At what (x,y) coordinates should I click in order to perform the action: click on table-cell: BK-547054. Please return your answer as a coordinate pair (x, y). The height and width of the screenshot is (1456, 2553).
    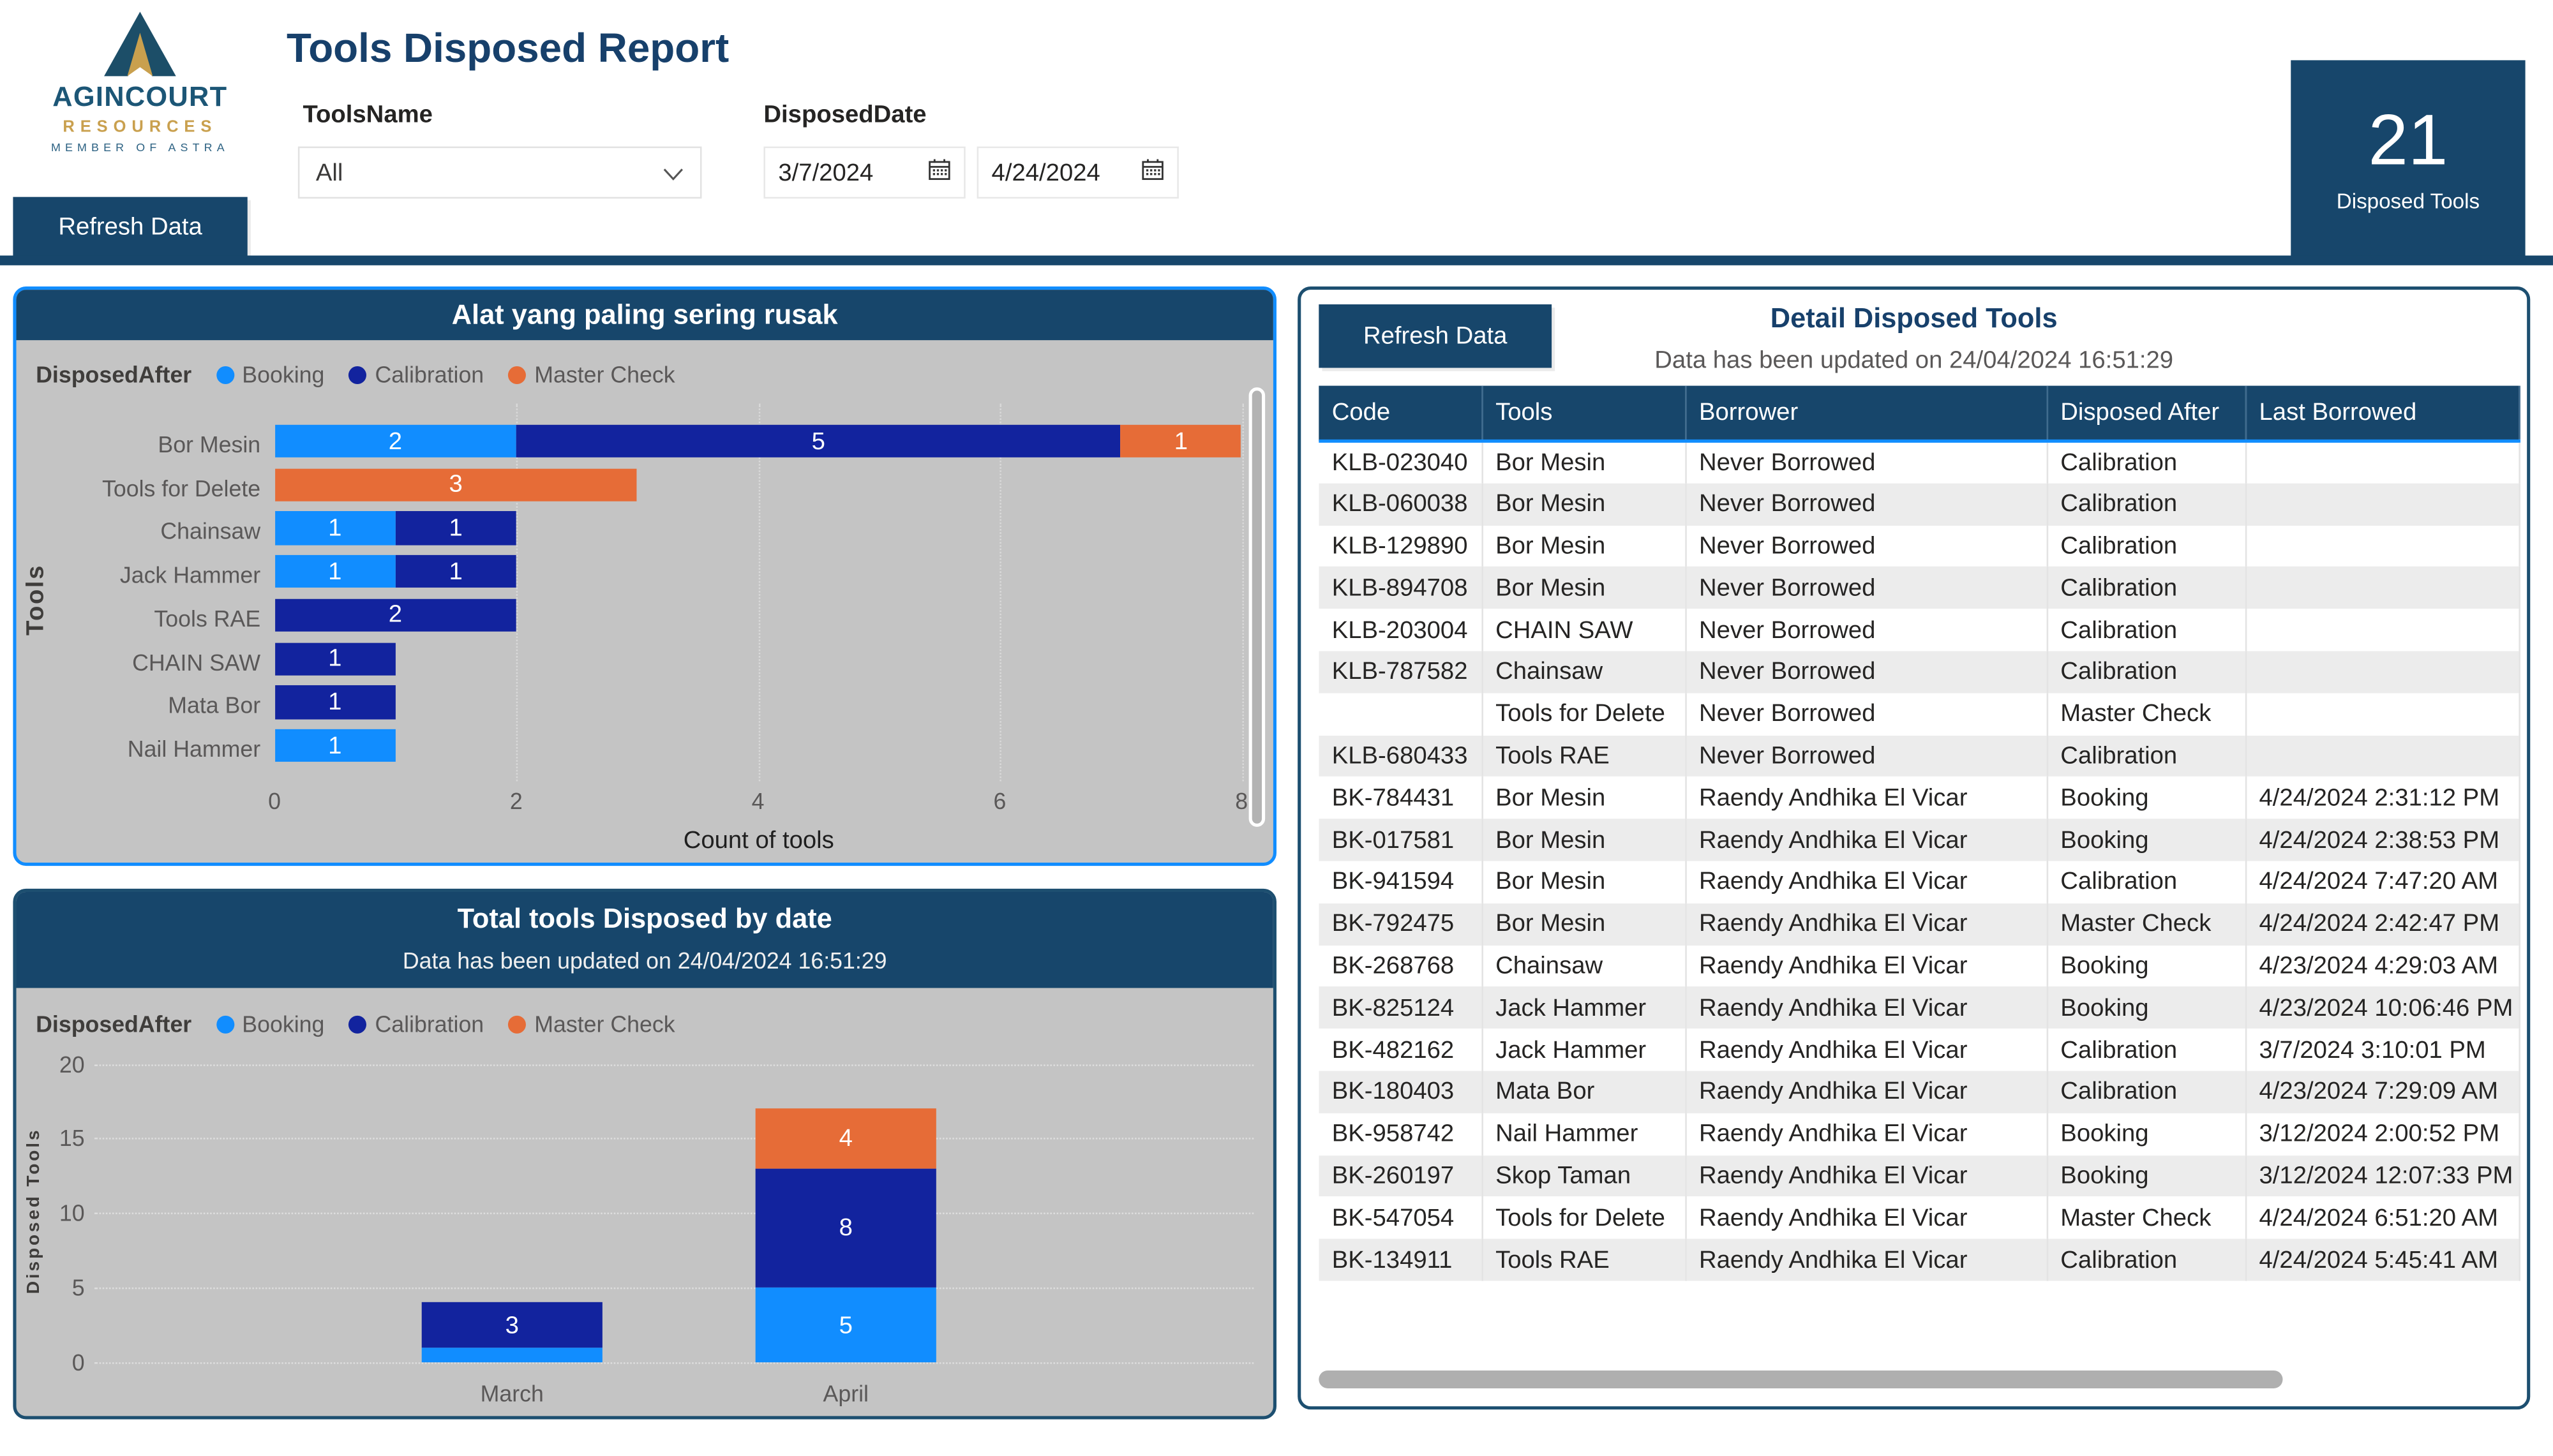
    Looking at the image, I should click on (1401, 1217).